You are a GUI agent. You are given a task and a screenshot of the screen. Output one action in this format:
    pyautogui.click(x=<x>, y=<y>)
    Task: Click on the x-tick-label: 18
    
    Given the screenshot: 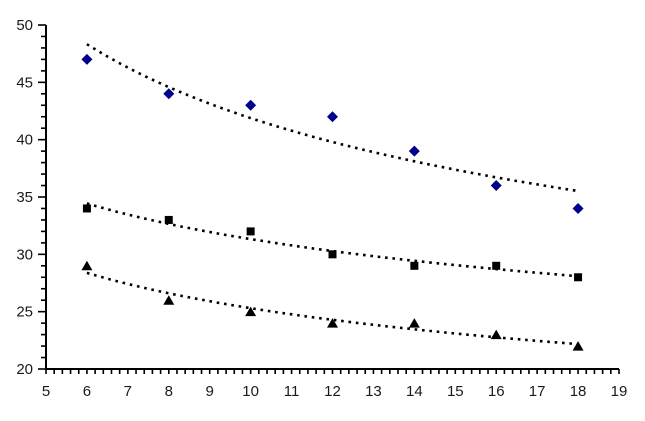 What is the action you would take?
    pyautogui.click(x=578, y=391)
    